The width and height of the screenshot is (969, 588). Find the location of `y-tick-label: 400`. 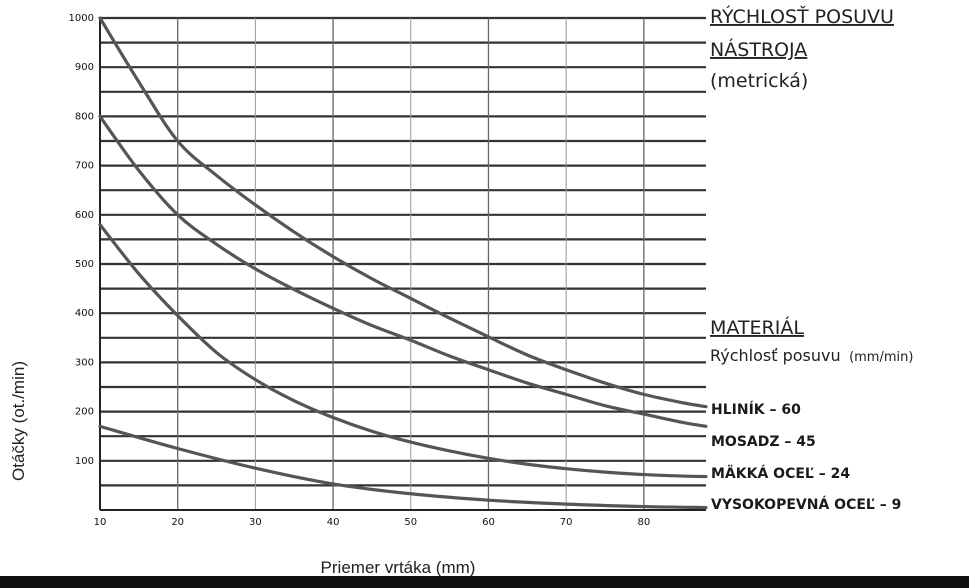

y-tick-label: 400 is located at coordinates (84, 313).